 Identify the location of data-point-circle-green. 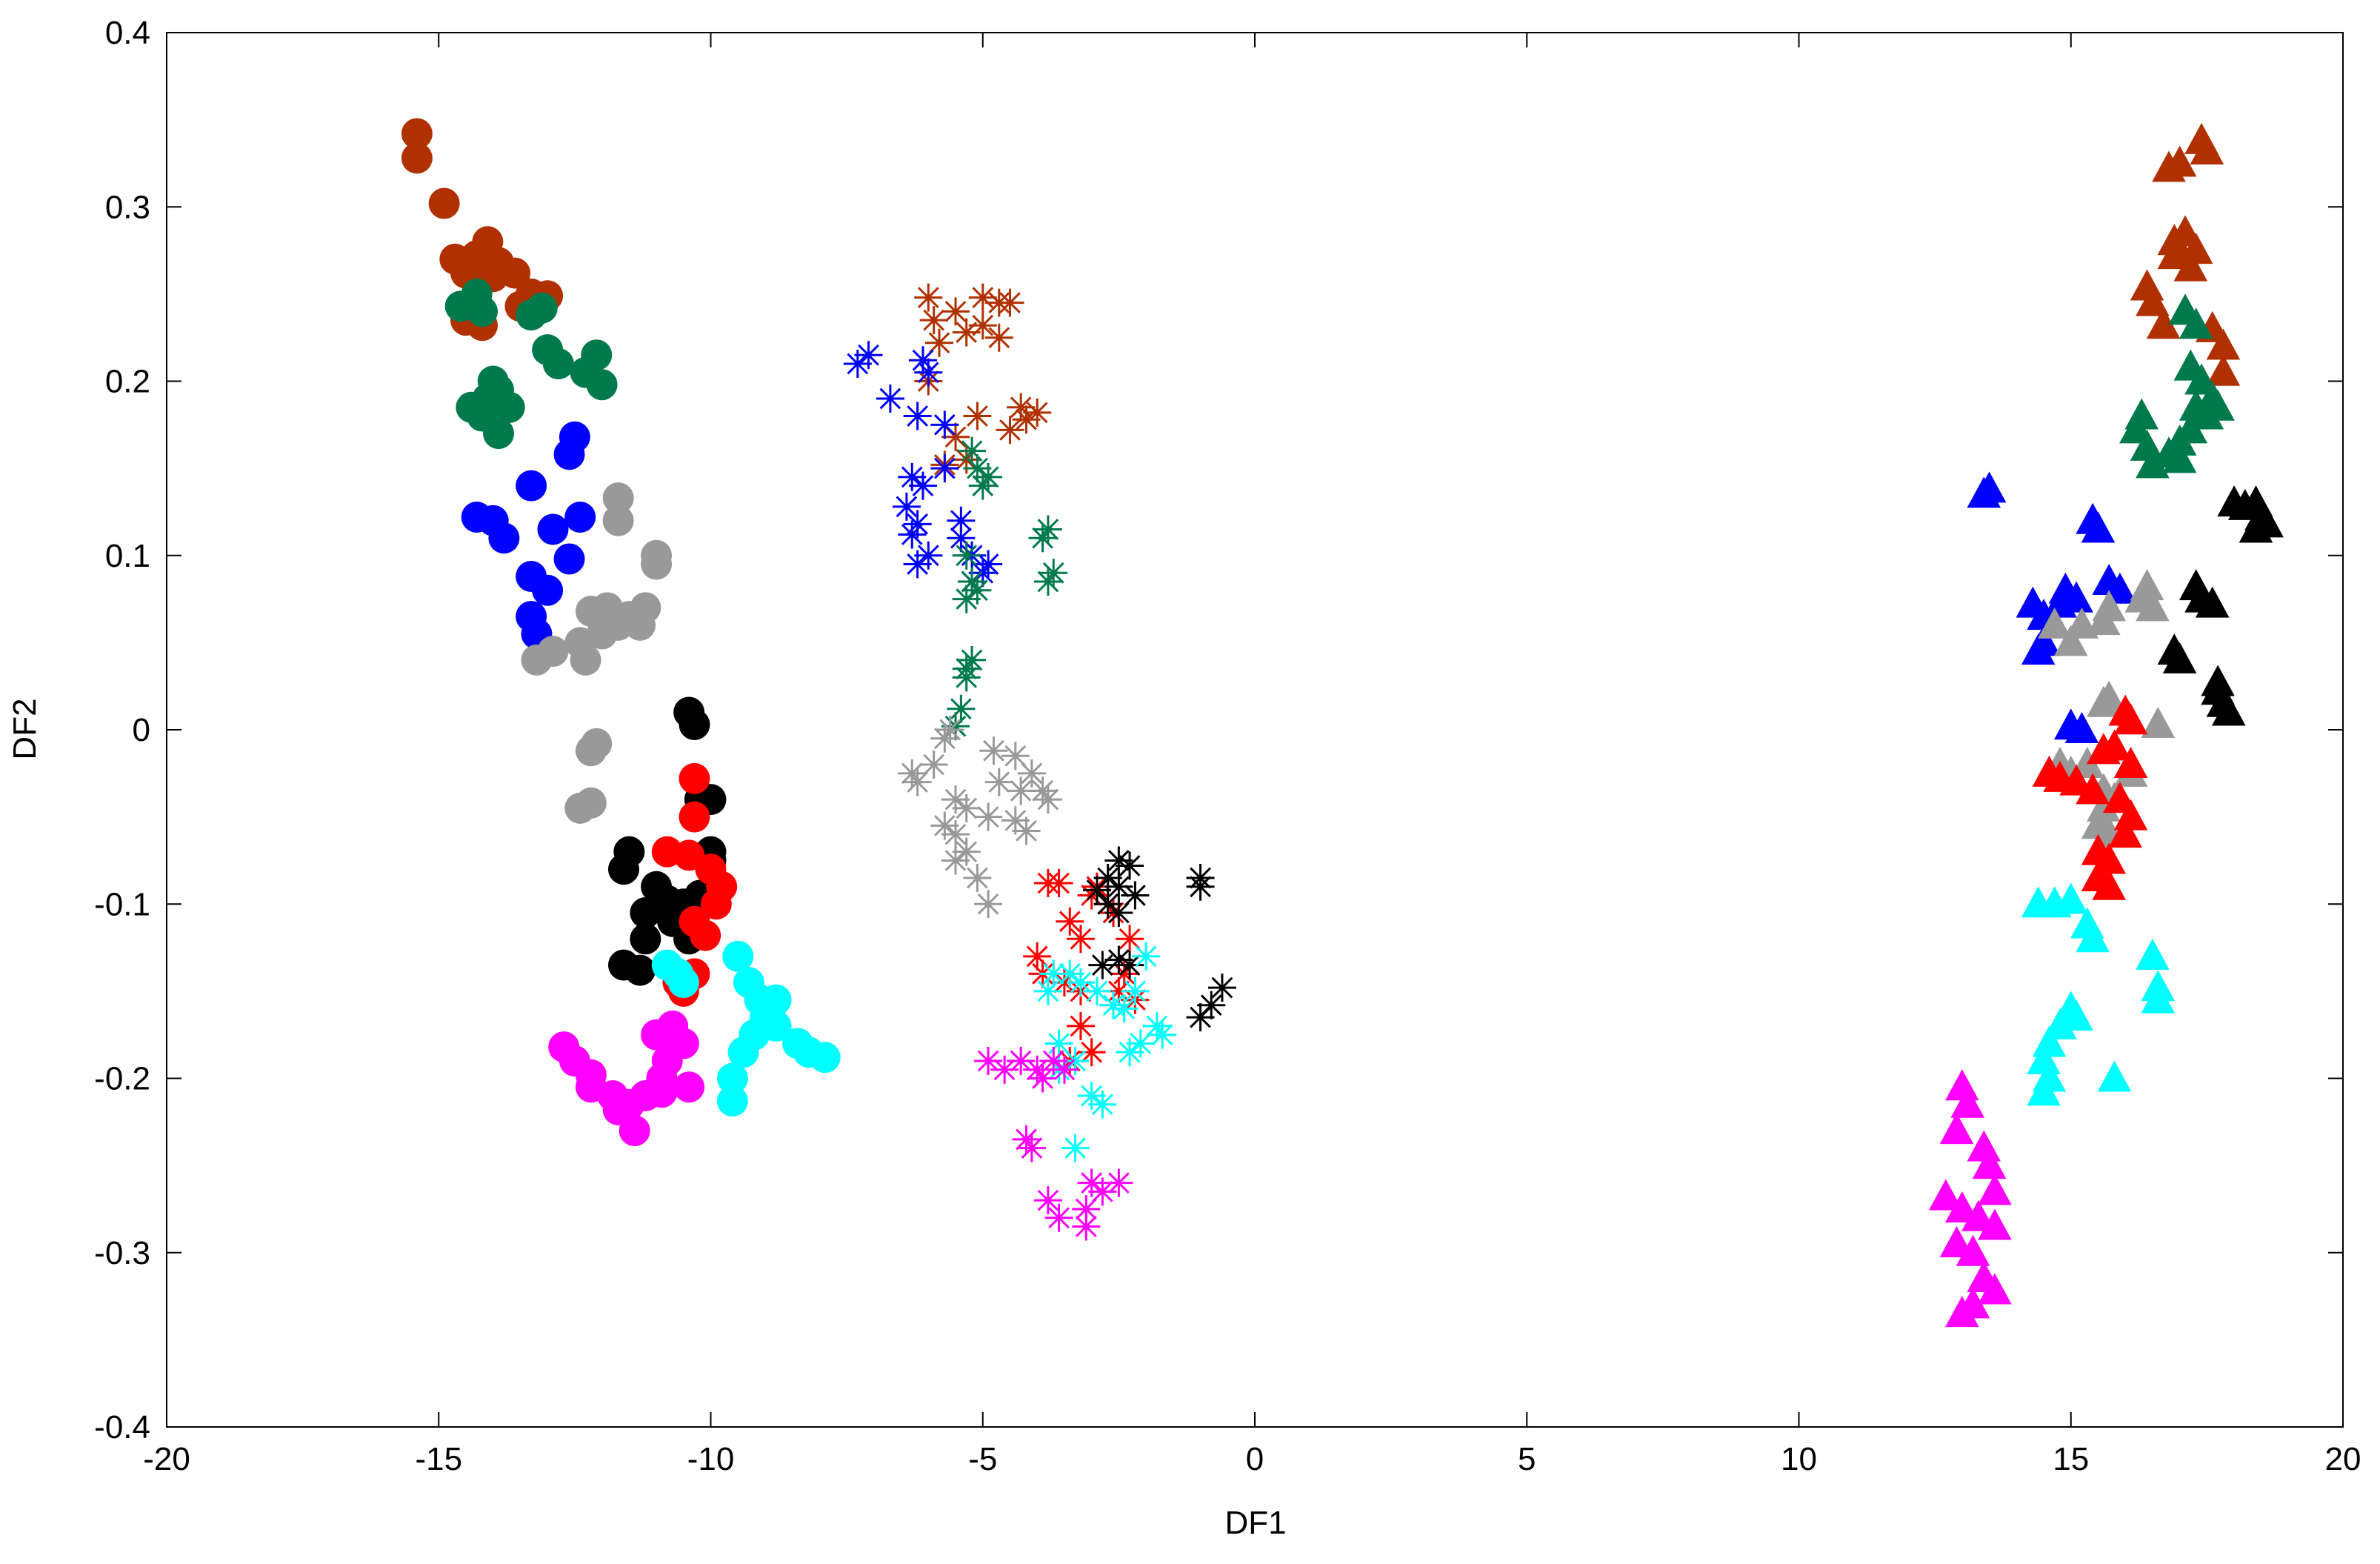
(483, 311).